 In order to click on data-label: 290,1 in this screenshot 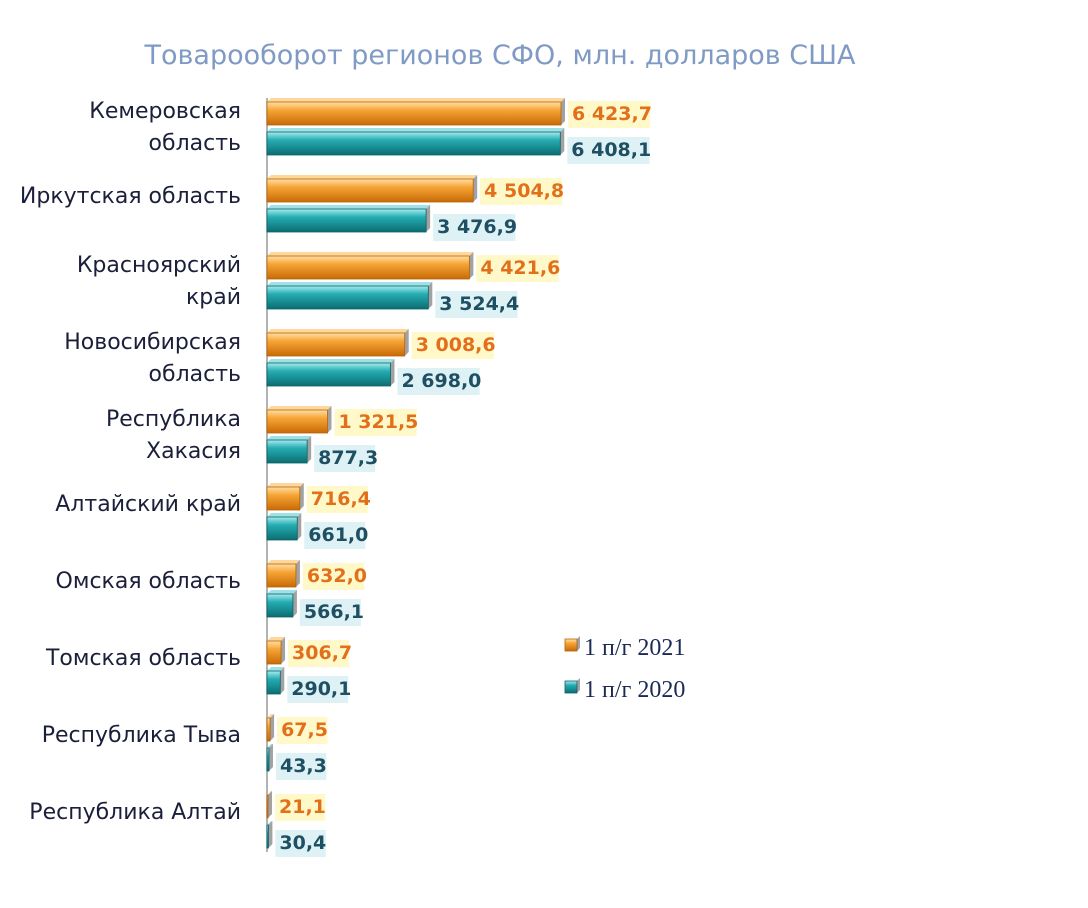, I will do `click(321, 689)`.